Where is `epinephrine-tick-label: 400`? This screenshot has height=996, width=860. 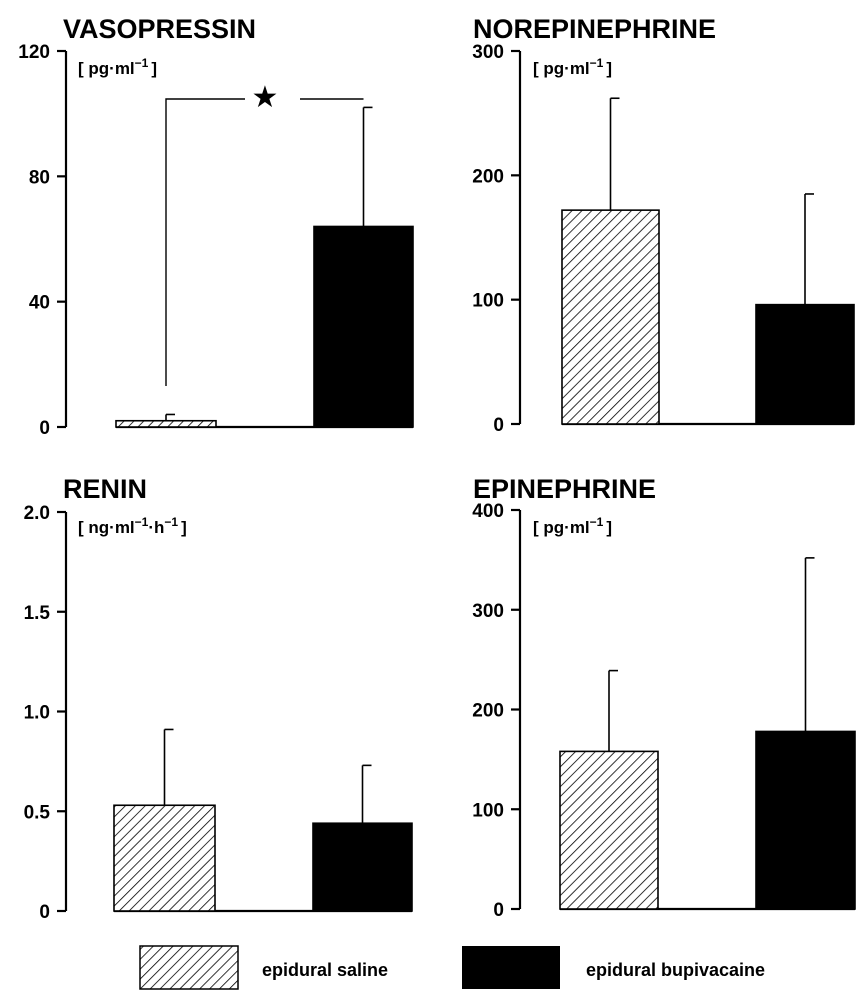 epinephrine-tick-label: 400 is located at coordinates (488, 511).